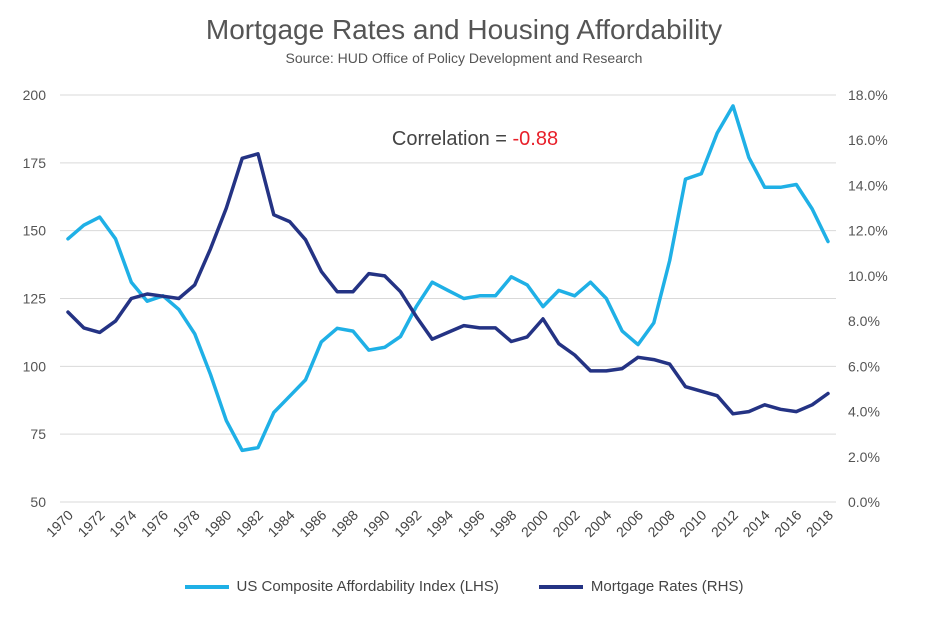 The height and width of the screenshot is (619, 928). I want to click on x-tick-label: 1976, so click(154, 523).